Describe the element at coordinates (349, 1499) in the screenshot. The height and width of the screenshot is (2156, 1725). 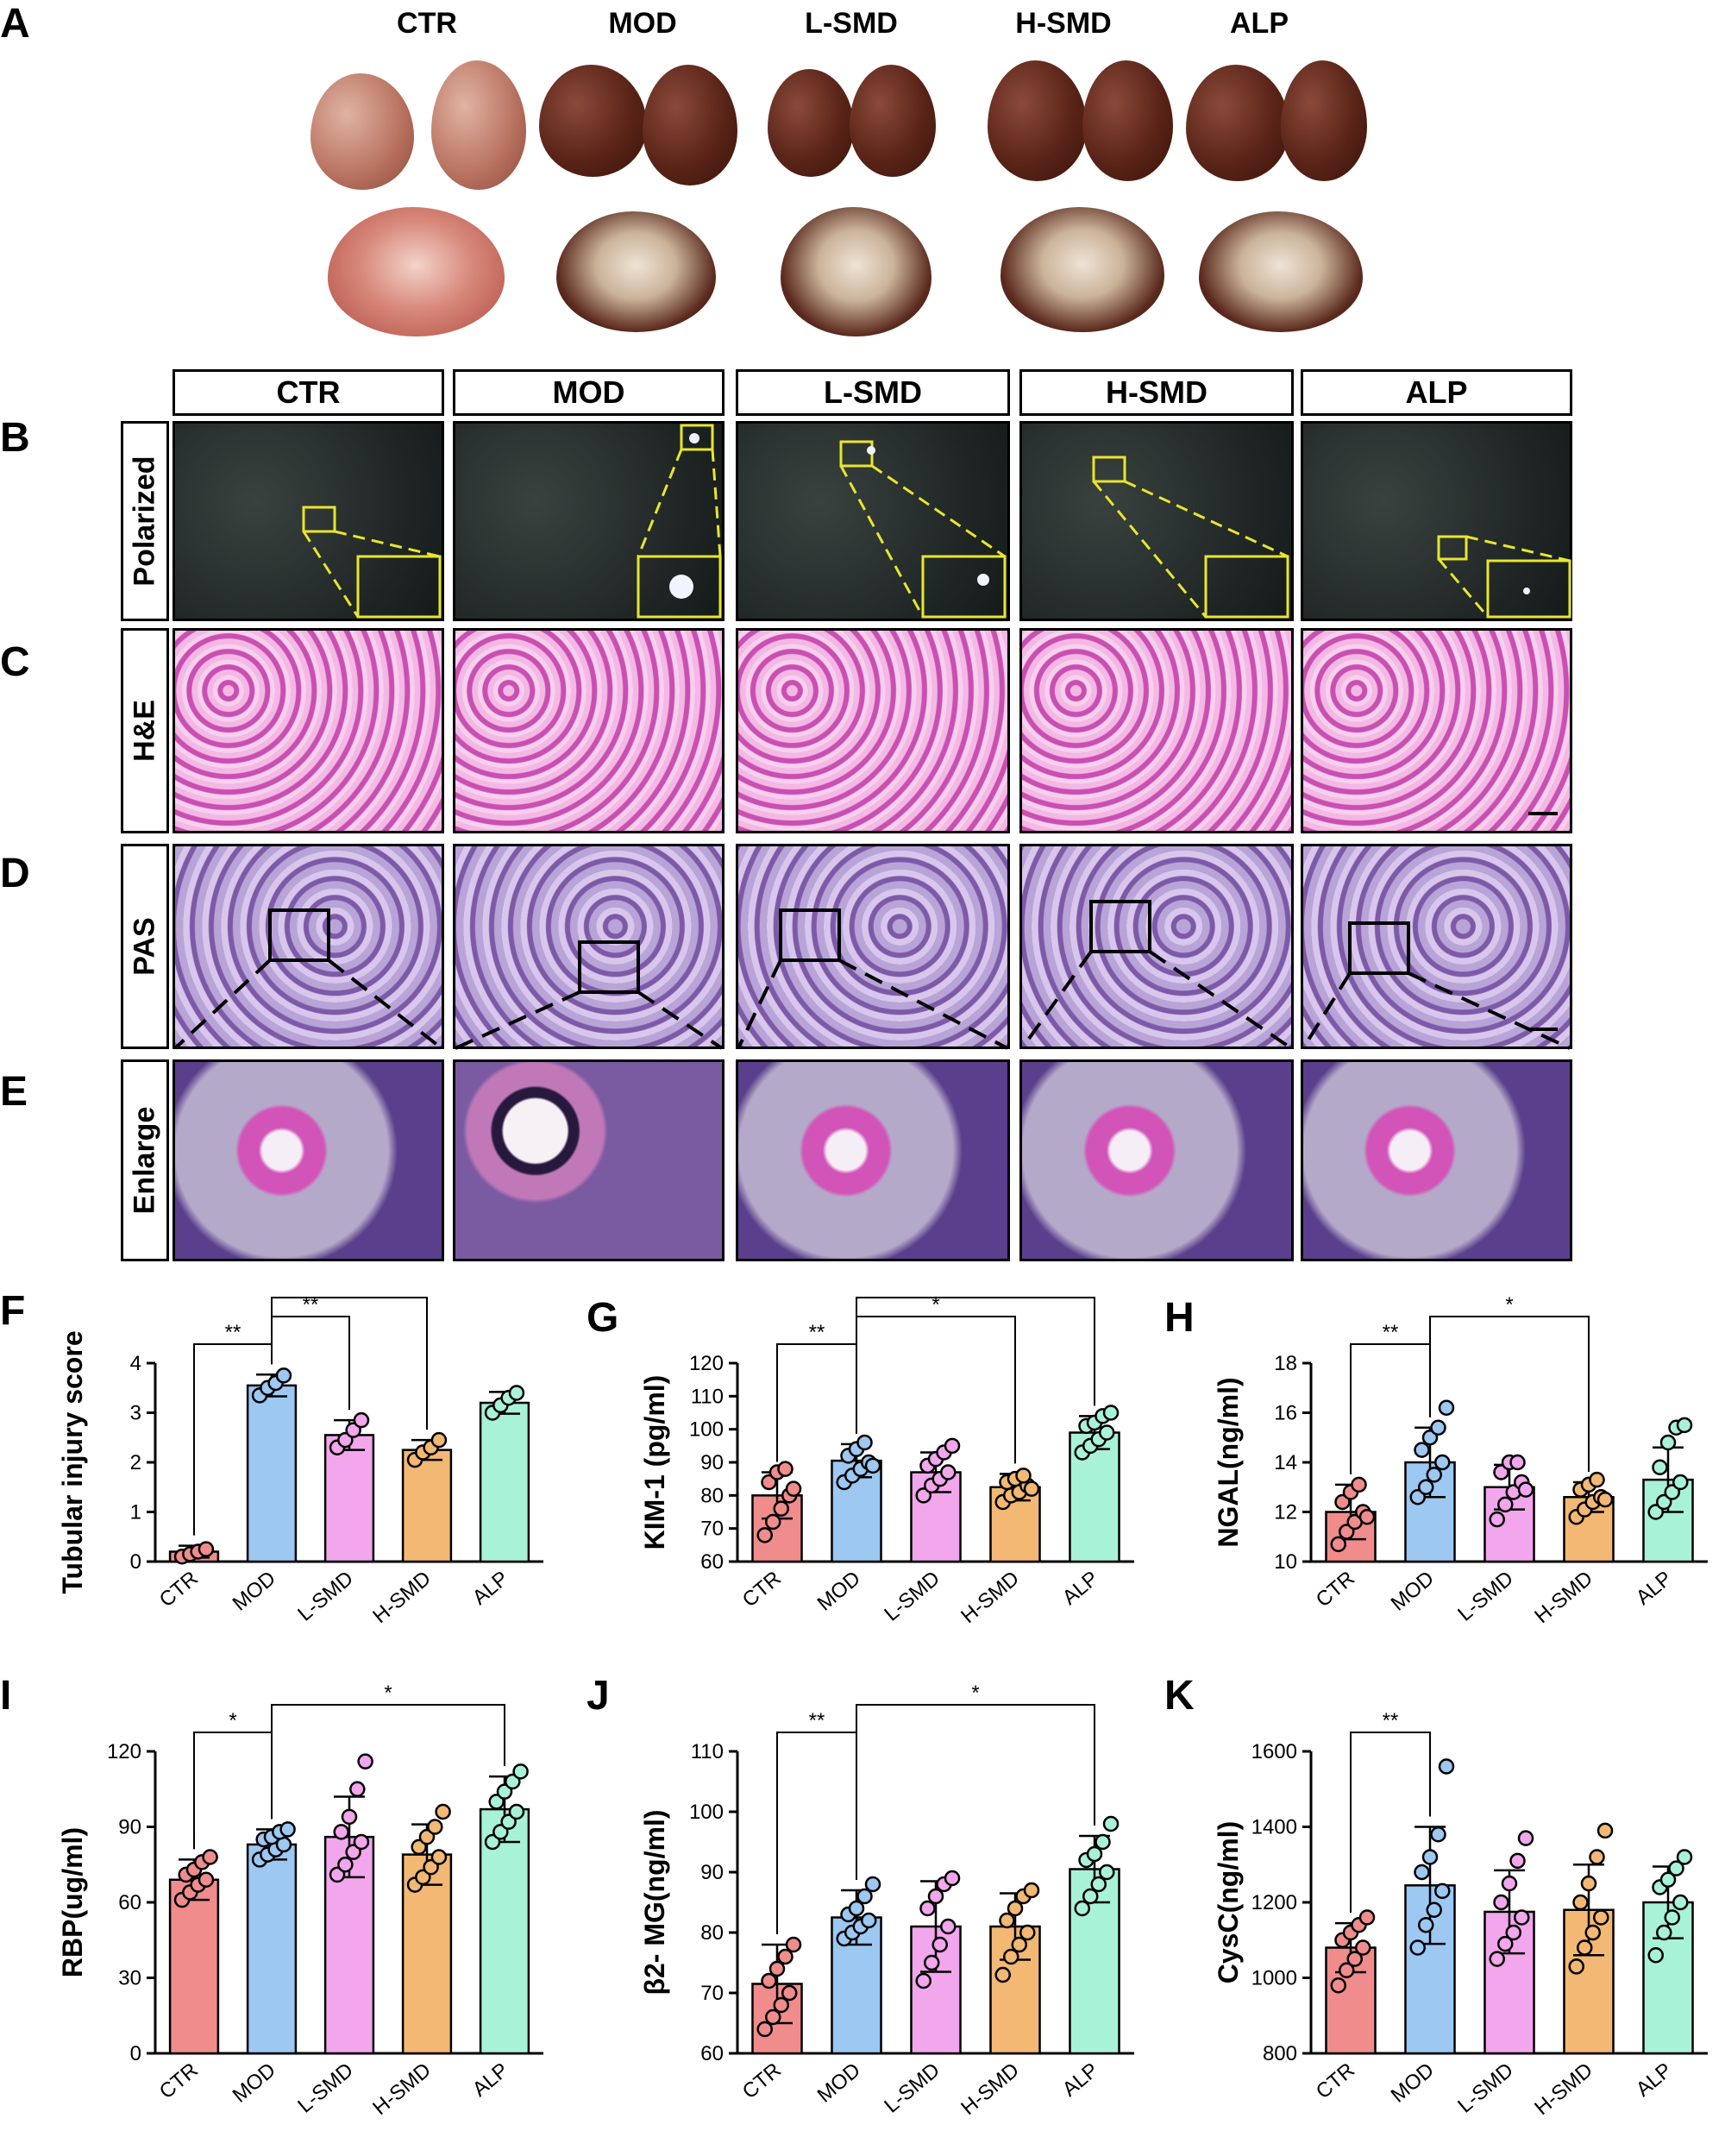
I see `bar-l-smd` at that location.